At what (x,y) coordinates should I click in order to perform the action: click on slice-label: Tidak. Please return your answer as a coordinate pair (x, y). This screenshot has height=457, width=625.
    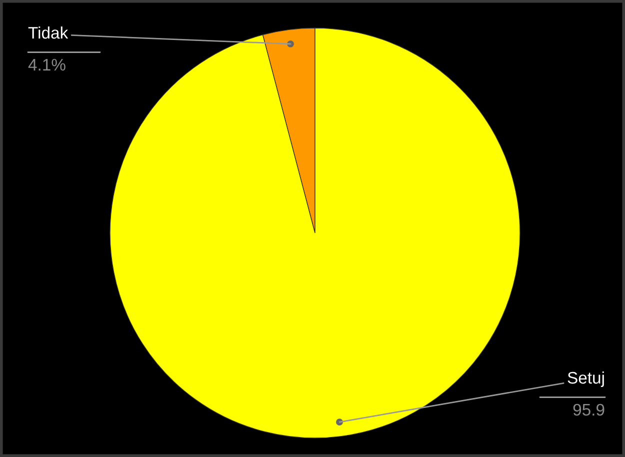
    Looking at the image, I should click on (48, 32).